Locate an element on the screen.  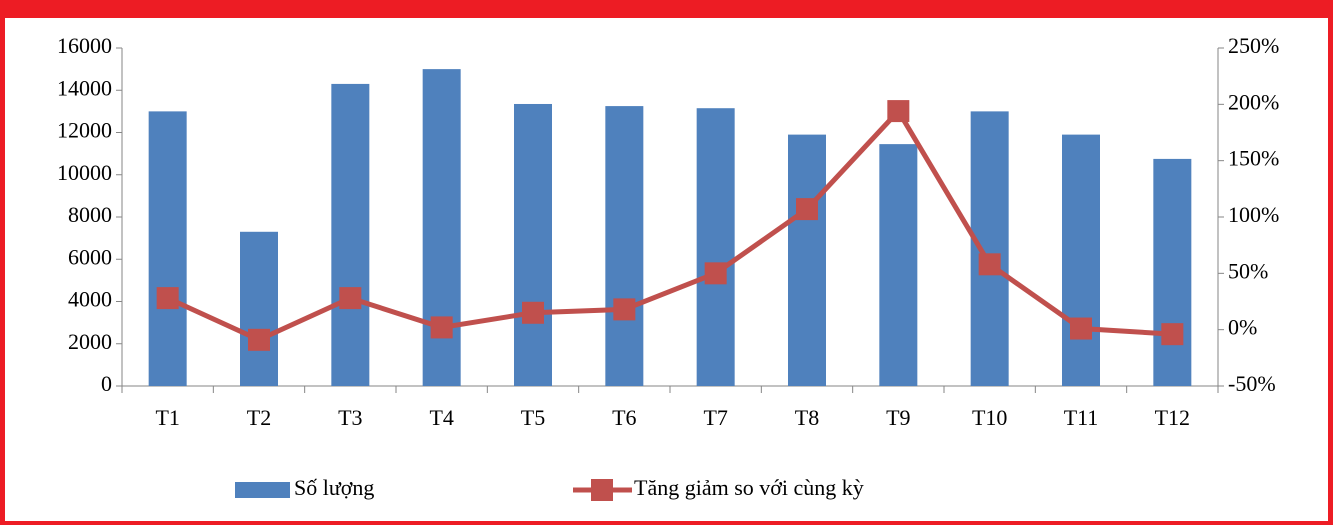
y2-tick-label: 200% is located at coordinates (1253, 101).